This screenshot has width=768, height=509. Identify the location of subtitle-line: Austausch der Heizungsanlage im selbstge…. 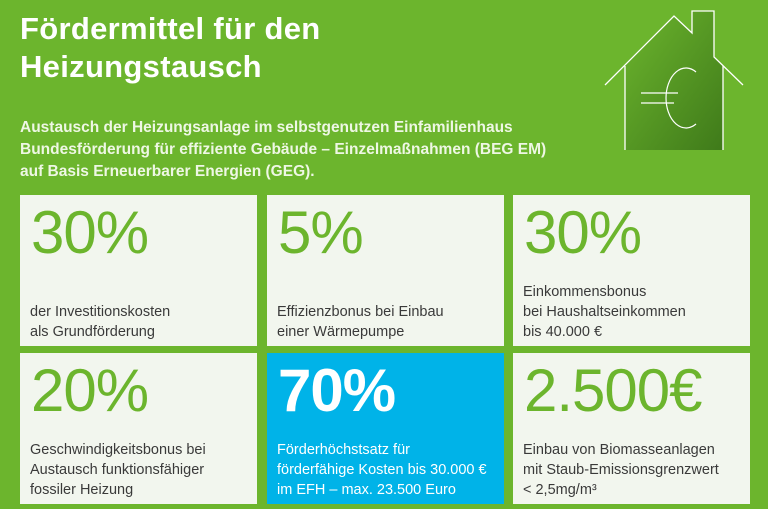
(266, 127).